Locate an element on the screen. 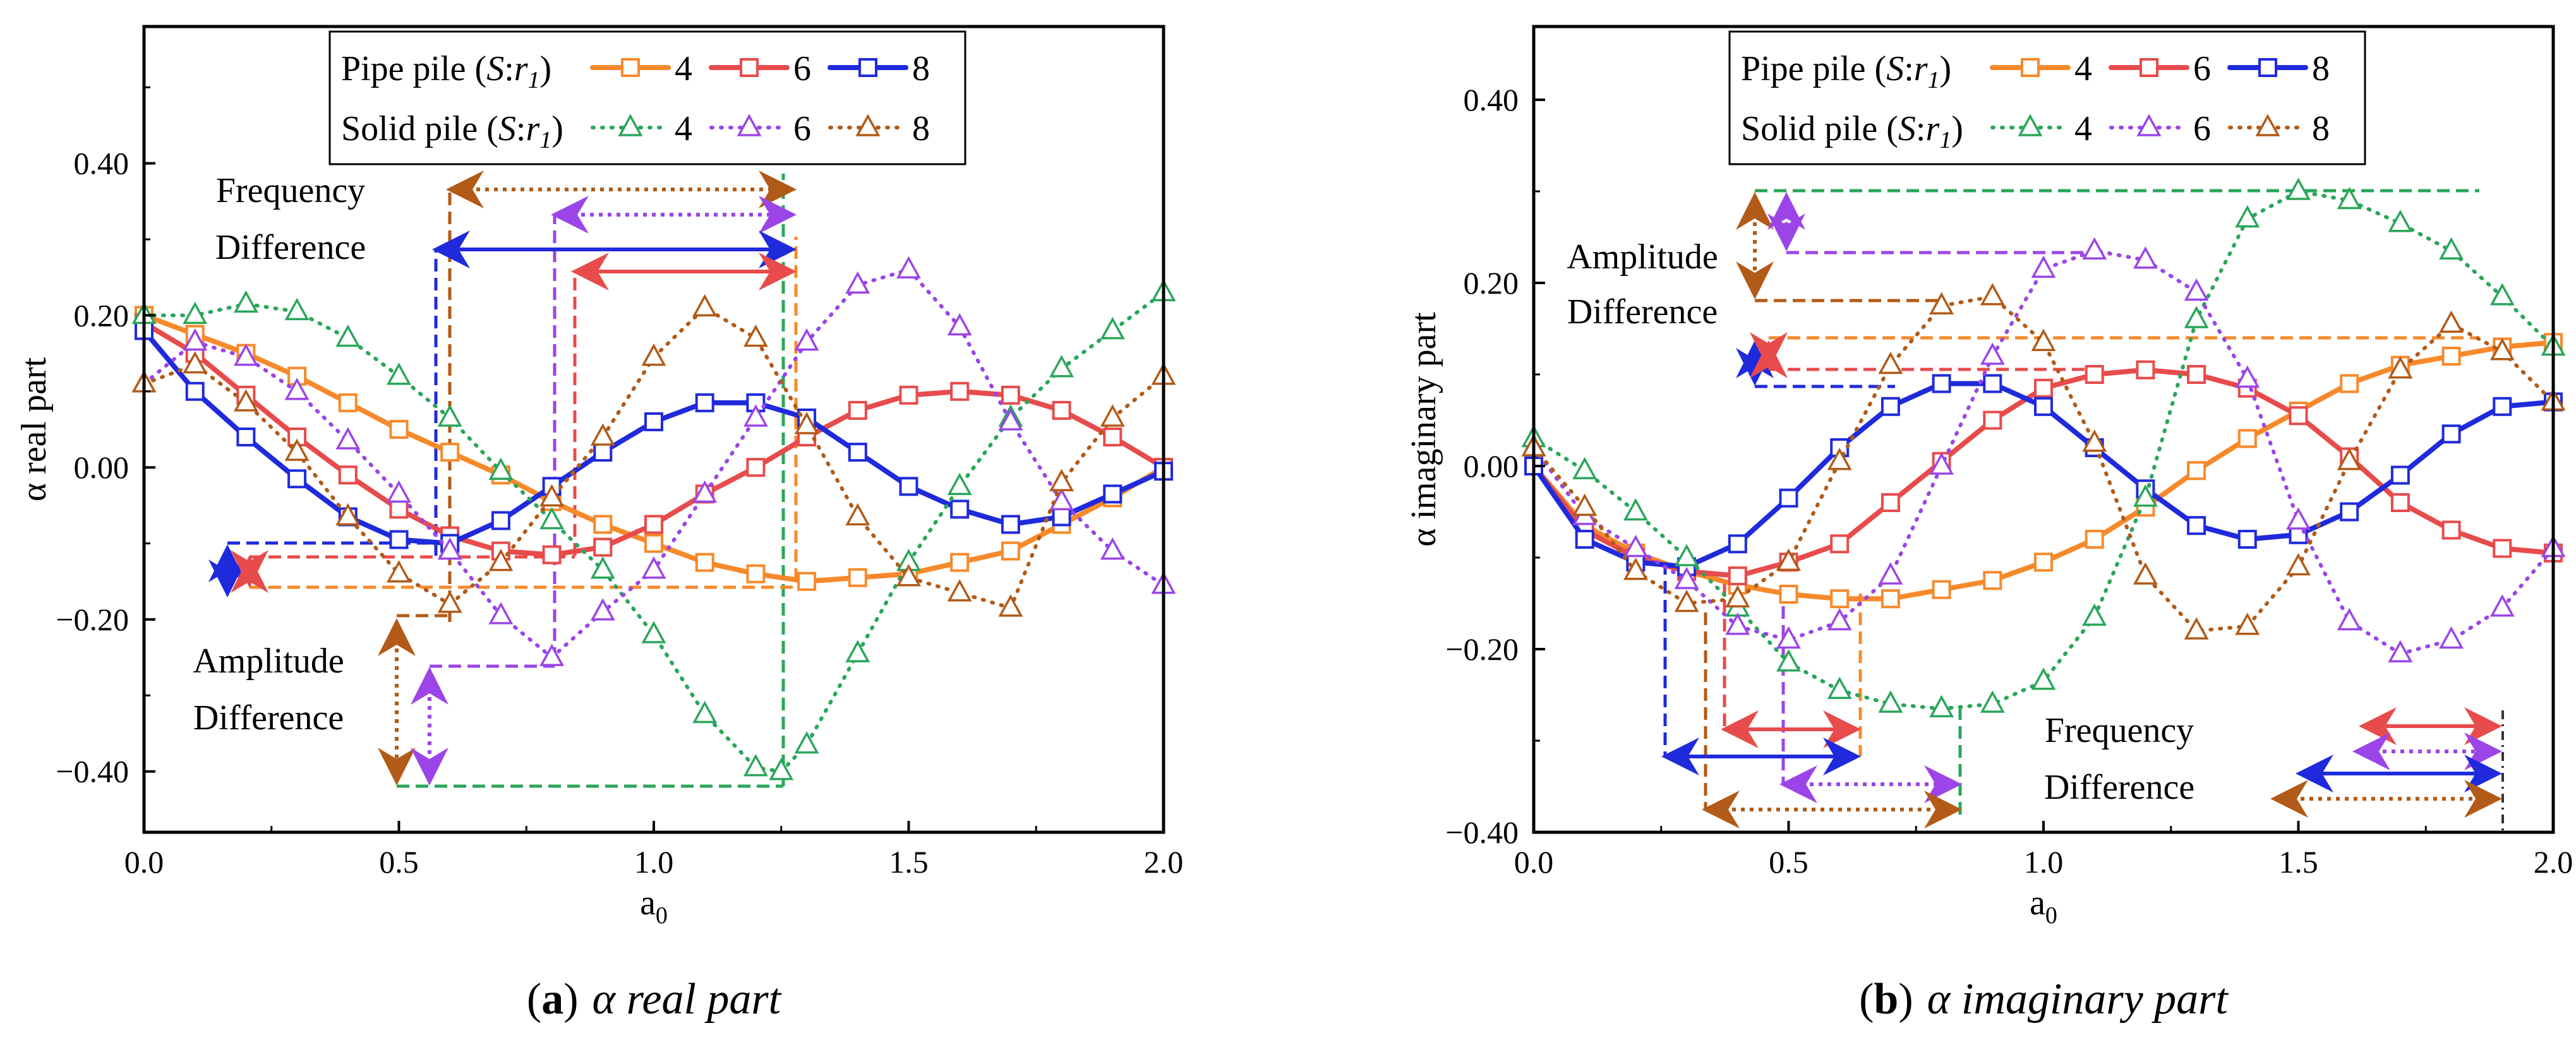  y-tick-label: 0.00 is located at coordinates (1491, 466).